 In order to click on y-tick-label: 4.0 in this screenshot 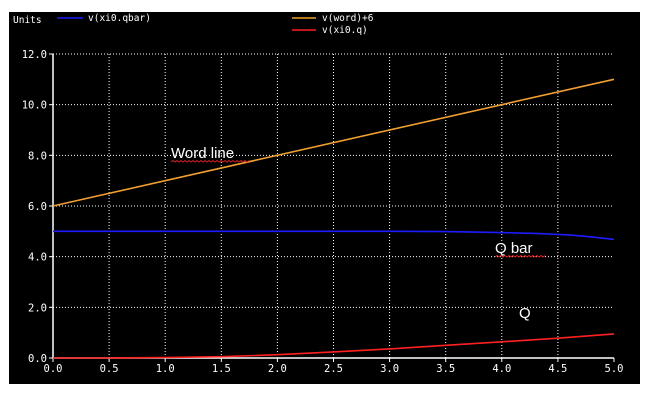, I will do `click(37, 258)`.